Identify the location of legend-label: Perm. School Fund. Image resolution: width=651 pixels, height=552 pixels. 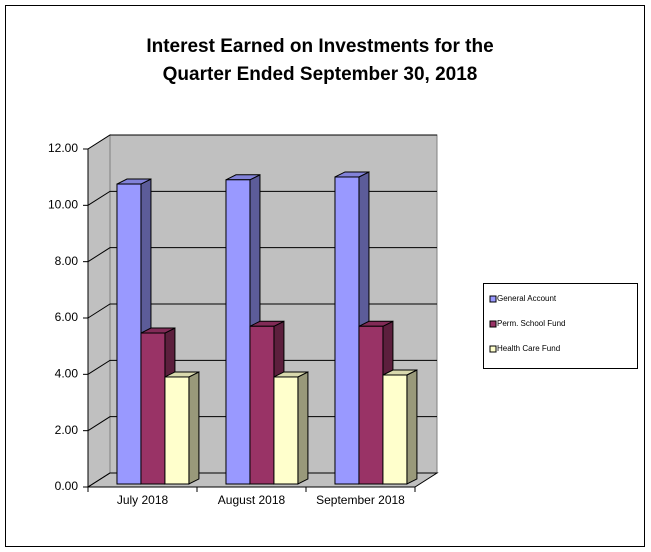
(531, 323).